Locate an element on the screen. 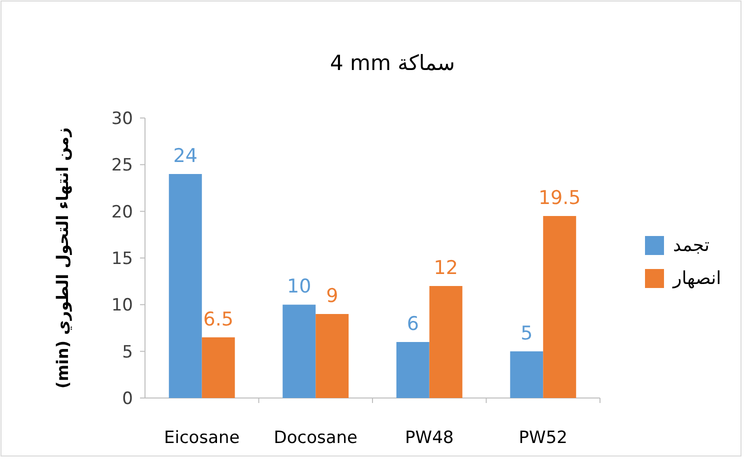 The image size is (756, 460). y-axis-title: زمن انتهاء التحول الطوري (min) is located at coordinates (62, 258).